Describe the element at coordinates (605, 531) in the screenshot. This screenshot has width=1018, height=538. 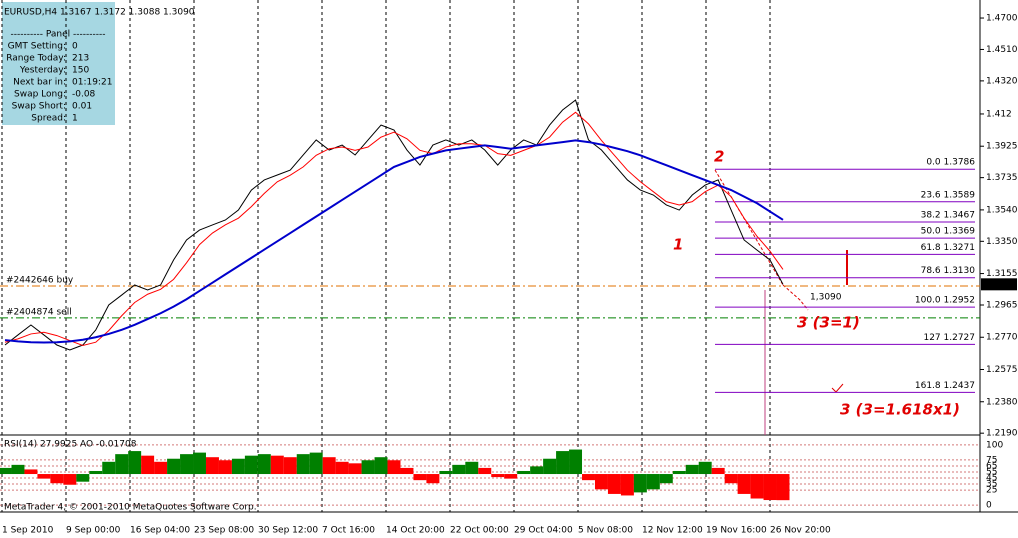
I see `x-tick-label: 5 Nov 08:00` at that location.